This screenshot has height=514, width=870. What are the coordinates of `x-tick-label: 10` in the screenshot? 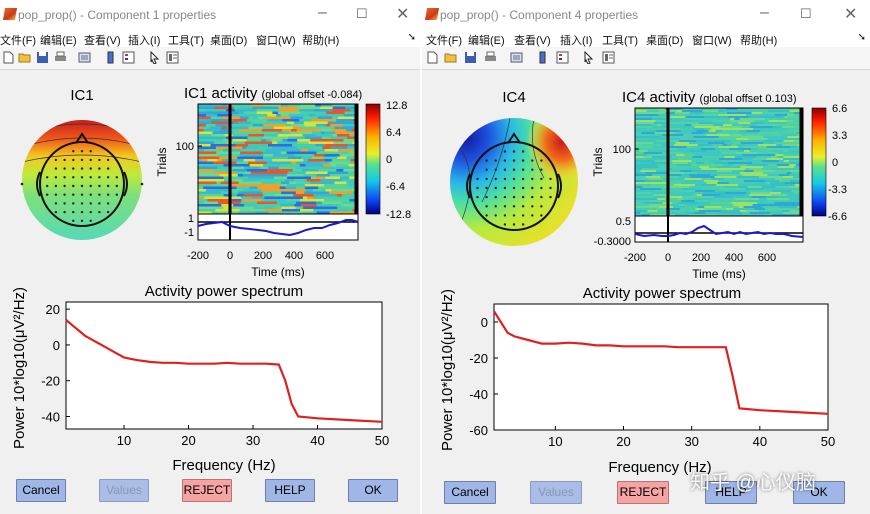 It's located at (555, 441).